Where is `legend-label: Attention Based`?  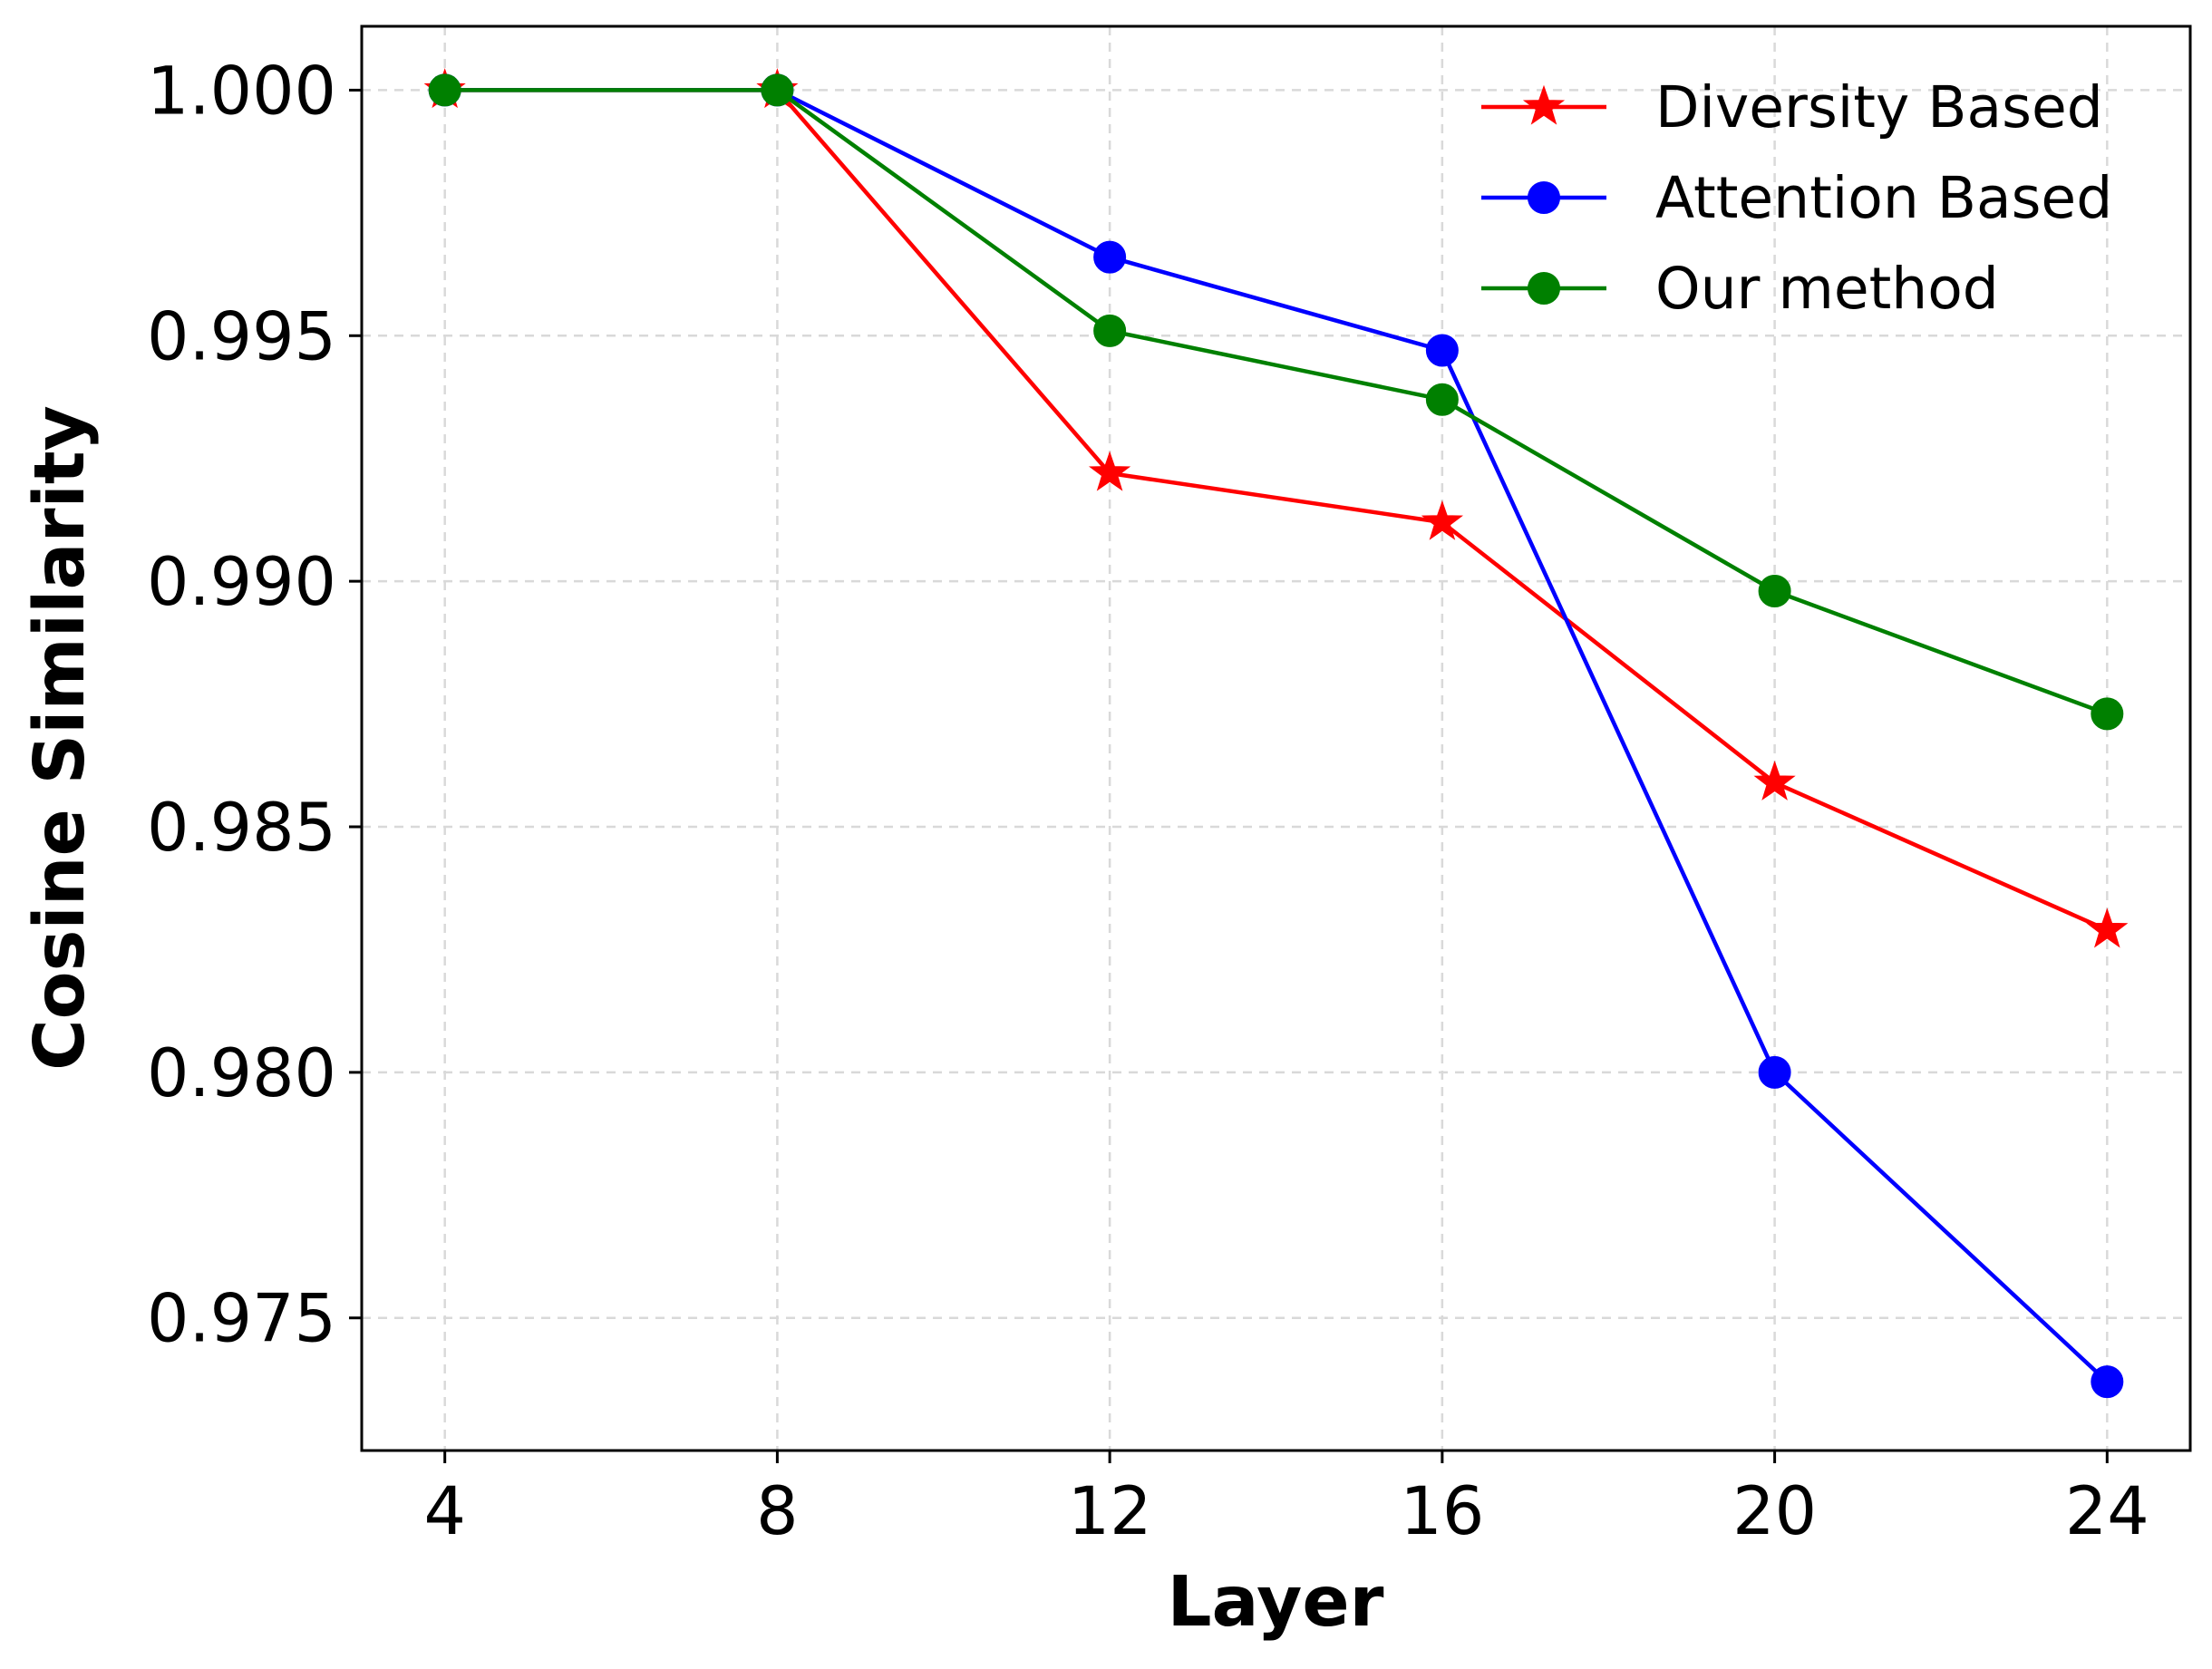
legend-label: Attention Based is located at coordinates (1883, 198).